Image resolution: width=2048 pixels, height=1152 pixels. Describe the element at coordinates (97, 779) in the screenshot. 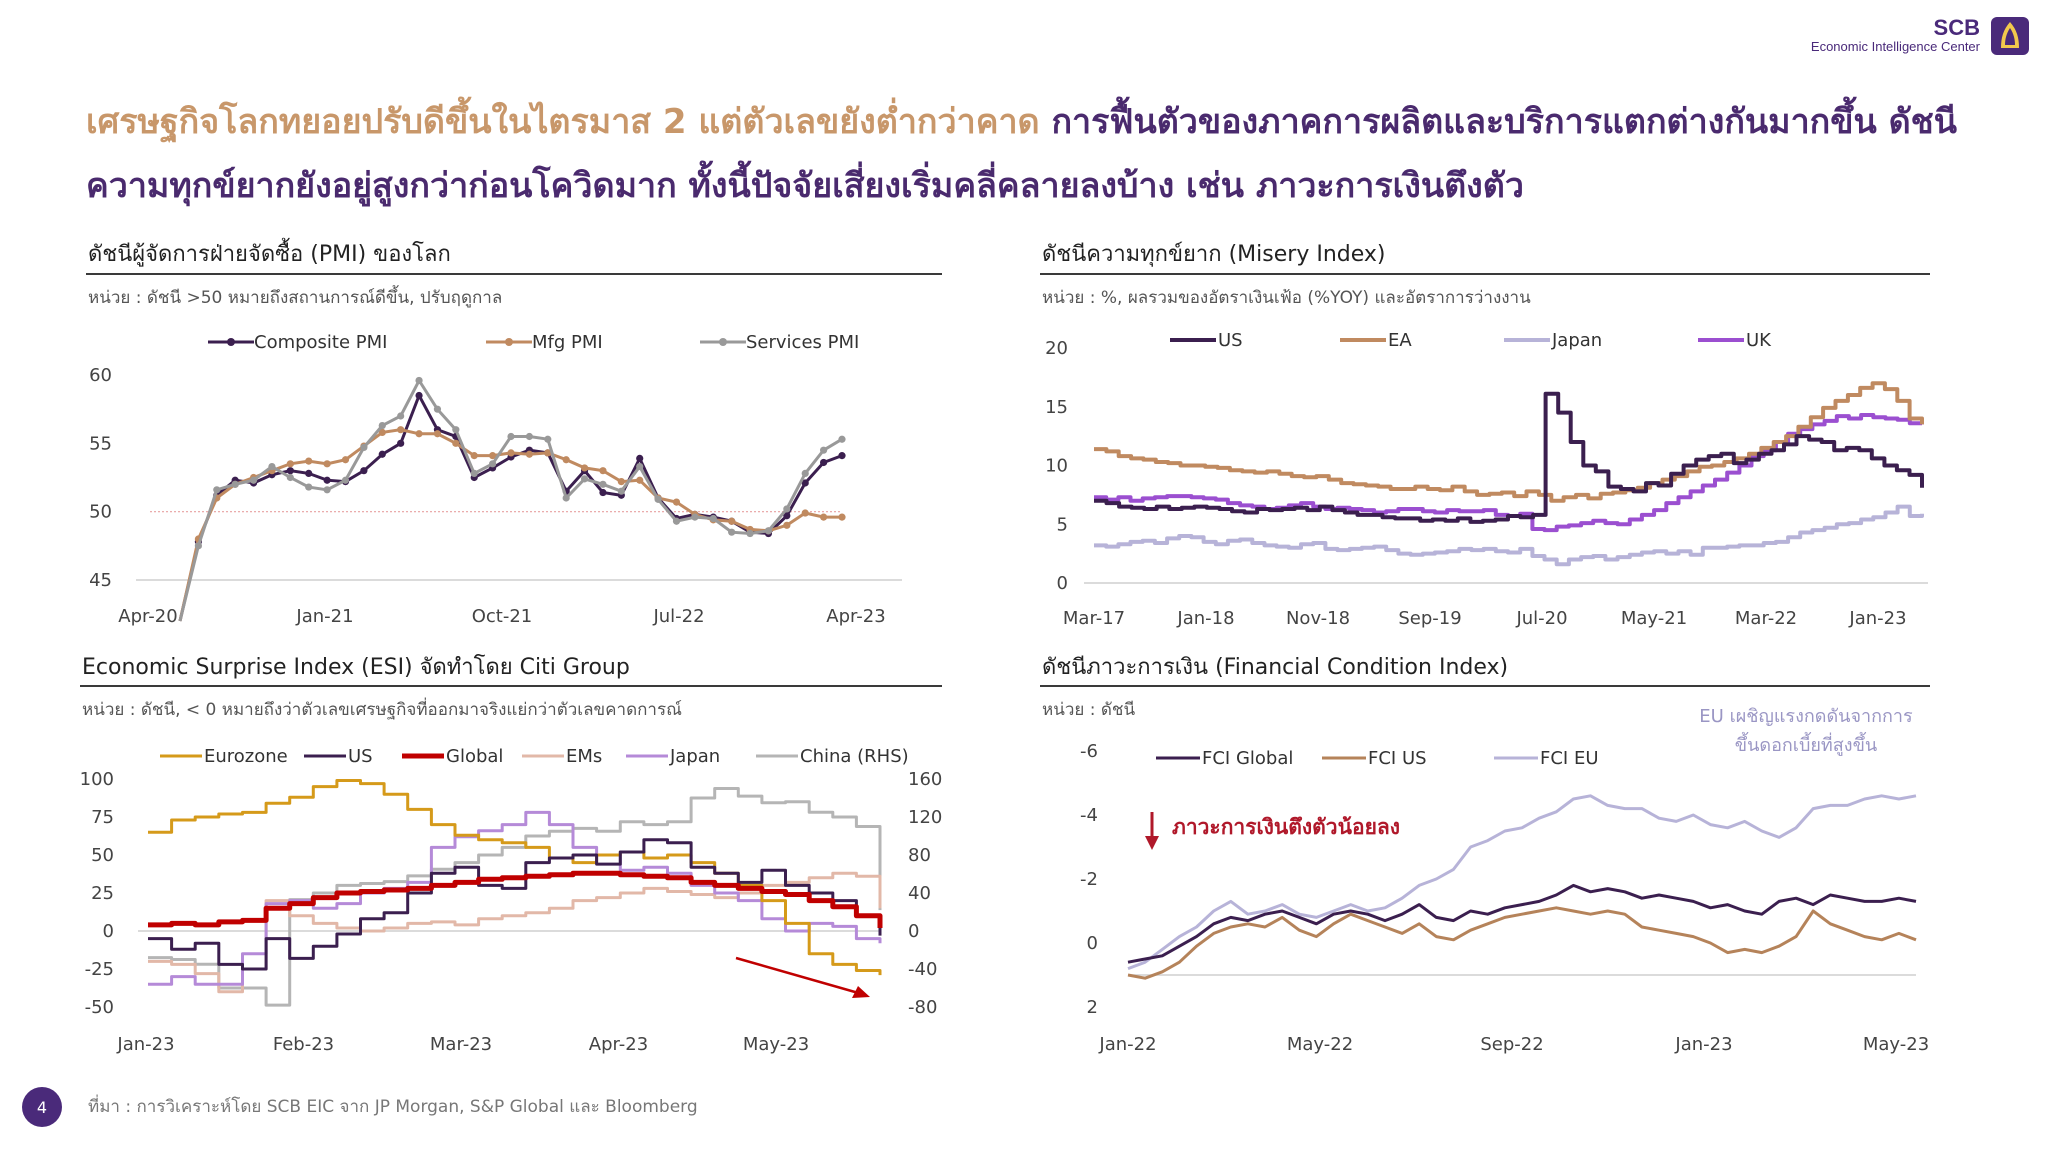

I see `esi-y-tick-label: 100` at that location.